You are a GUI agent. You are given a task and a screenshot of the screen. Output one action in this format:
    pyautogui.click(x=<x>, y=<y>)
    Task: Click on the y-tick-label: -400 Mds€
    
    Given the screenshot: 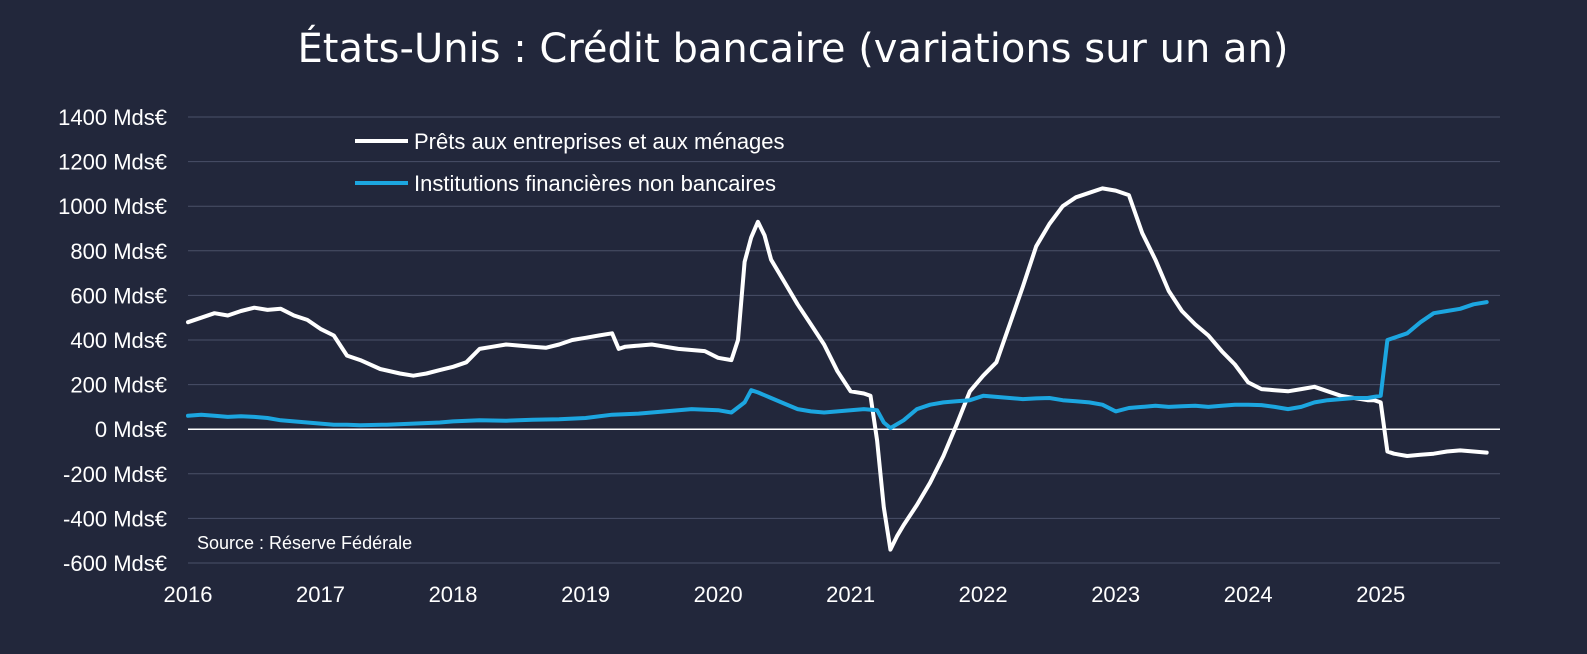 What is the action you would take?
    pyautogui.click(x=115, y=518)
    